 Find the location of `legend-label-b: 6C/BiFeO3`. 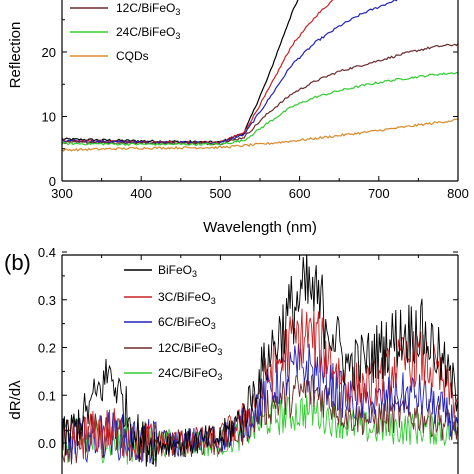

legend-label-b: 6C/BiFeO3 is located at coordinates (187, 323).